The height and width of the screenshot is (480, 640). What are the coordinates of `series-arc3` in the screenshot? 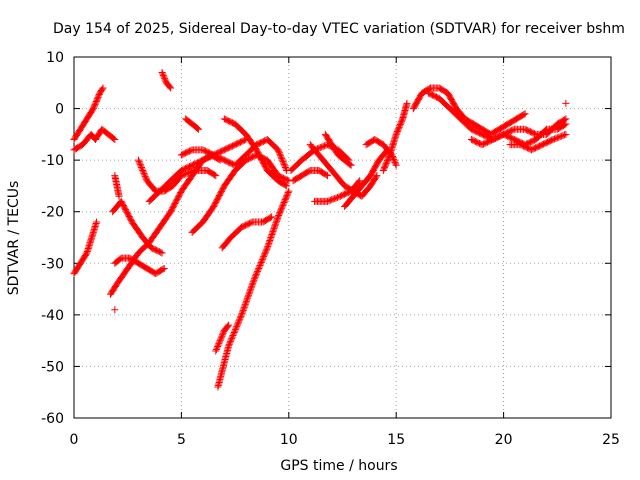 It's located at (85, 248).